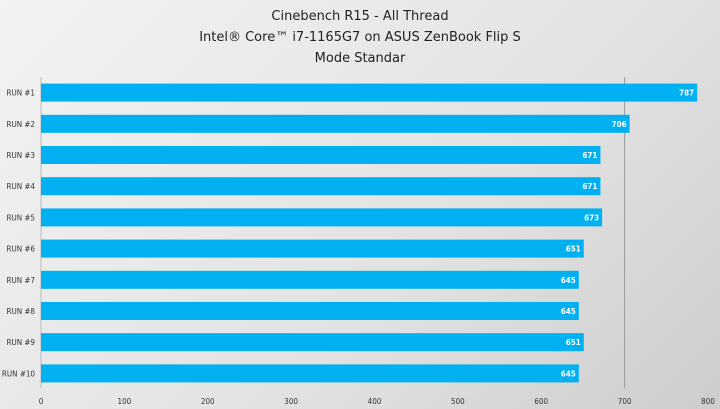 The width and height of the screenshot is (720, 409). Describe the element at coordinates (359, 16) in the screenshot. I see `chart-title-line-1: Cinebench R15 - All Thread` at that location.